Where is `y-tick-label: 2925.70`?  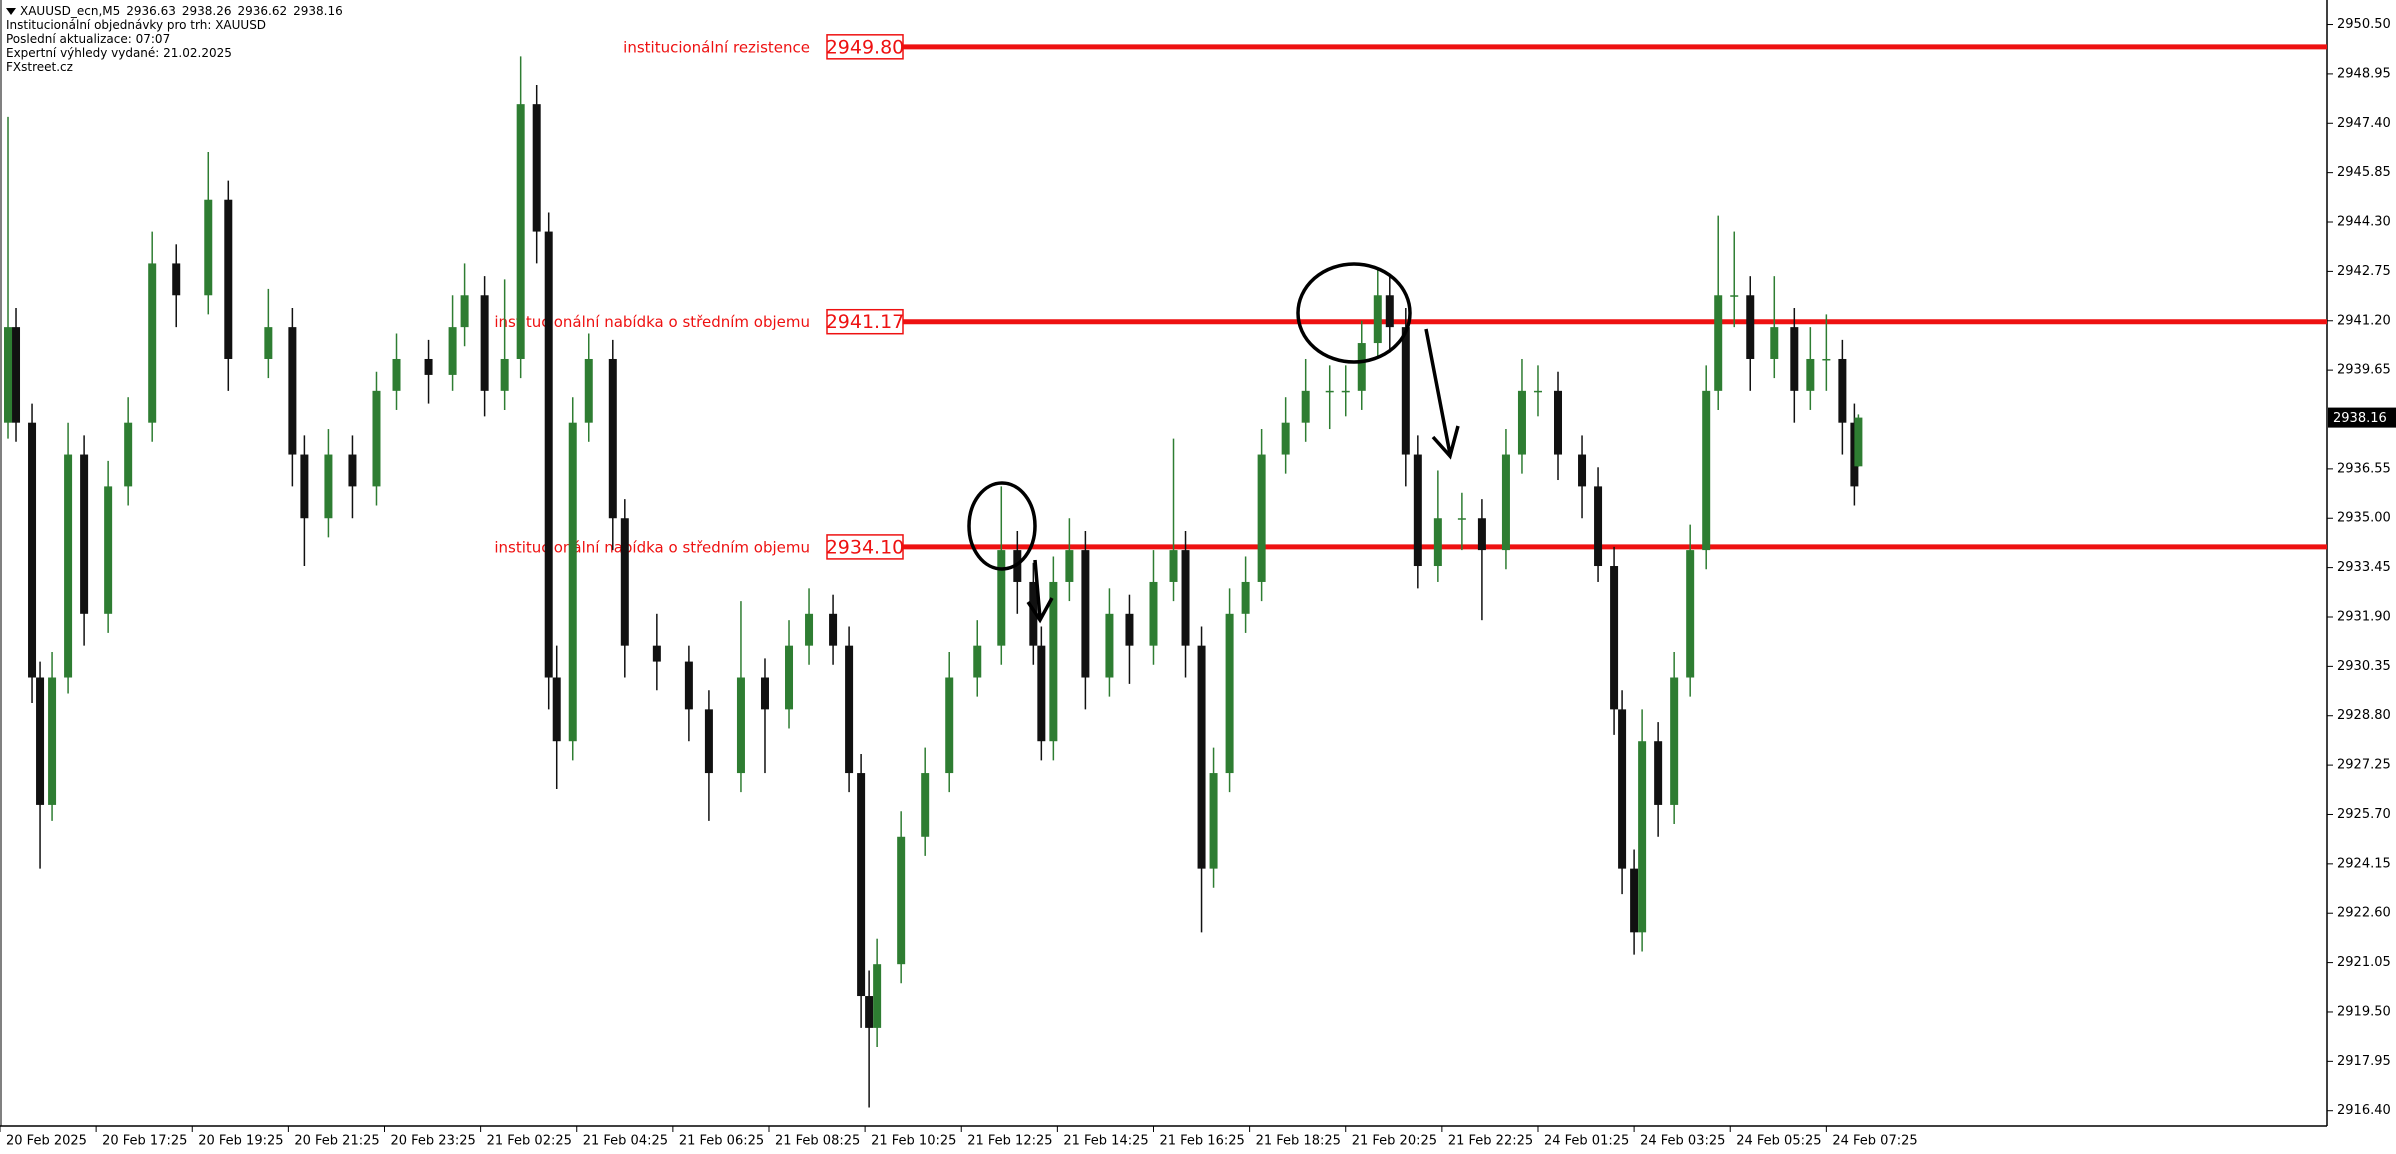
y-tick-label: 2925.70 is located at coordinates (2364, 814).